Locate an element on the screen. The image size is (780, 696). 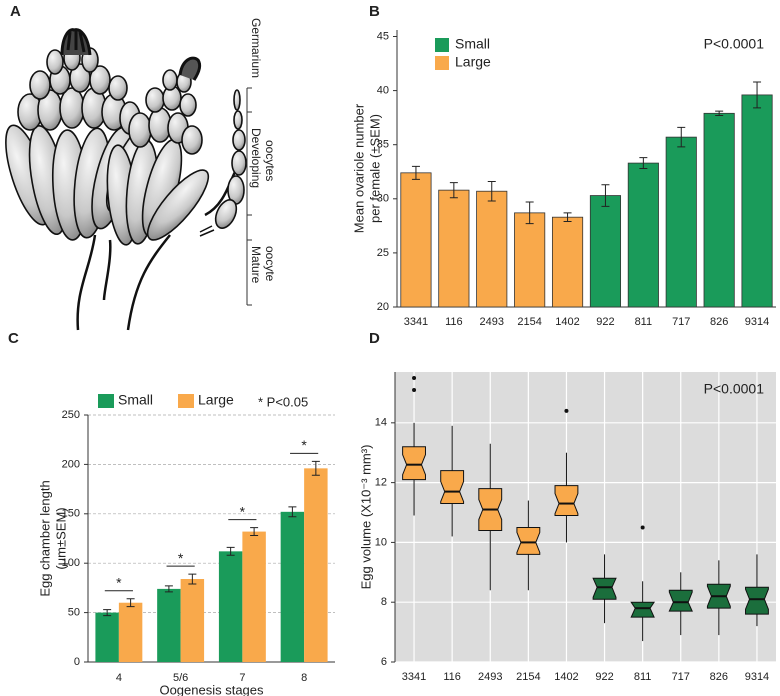
y-axis-label: Egg chamber length is located at coordinates (44, 538).